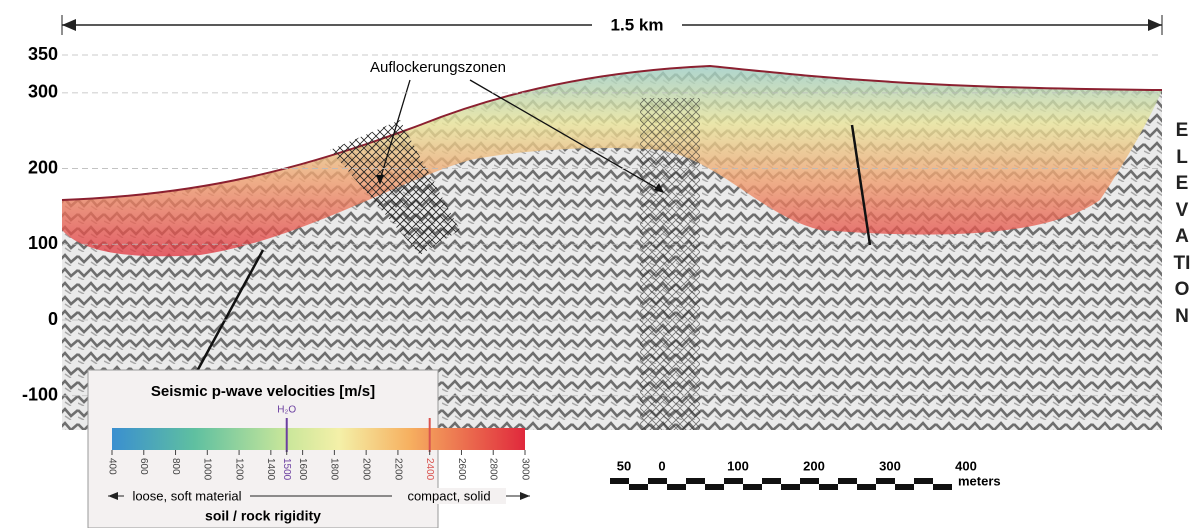 This screenshot has width=1195, height=528. Describe the element at coordinates (461, 469) in the screenshot. I see `colorbar-tick-label: 2600` at that location.